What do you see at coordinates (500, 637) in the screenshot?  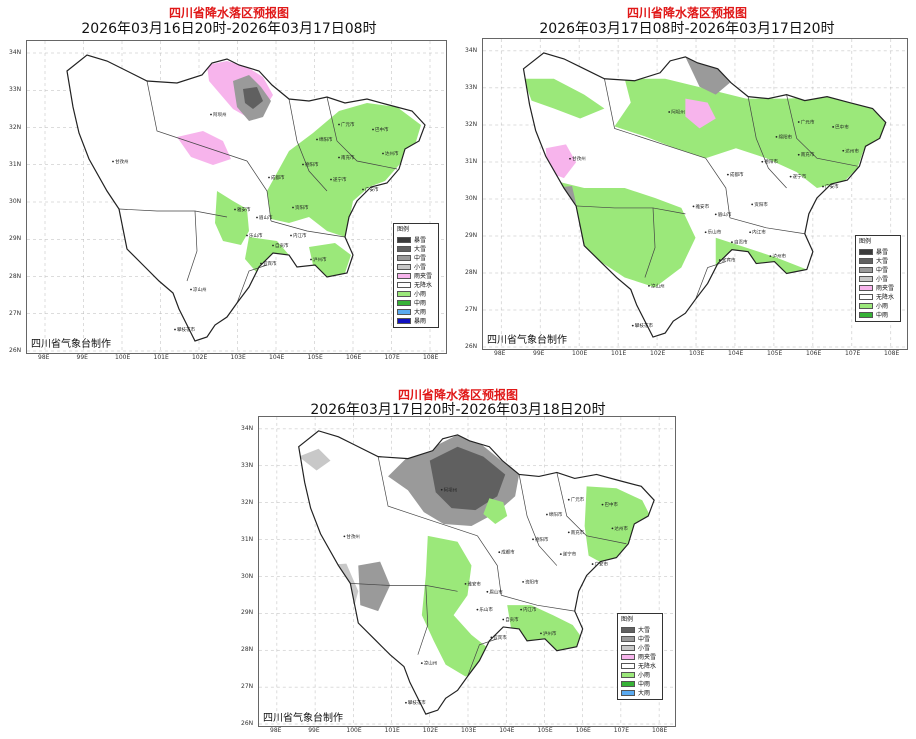 I see `city-label: 宜宾市` at bounding box center [500, 637].